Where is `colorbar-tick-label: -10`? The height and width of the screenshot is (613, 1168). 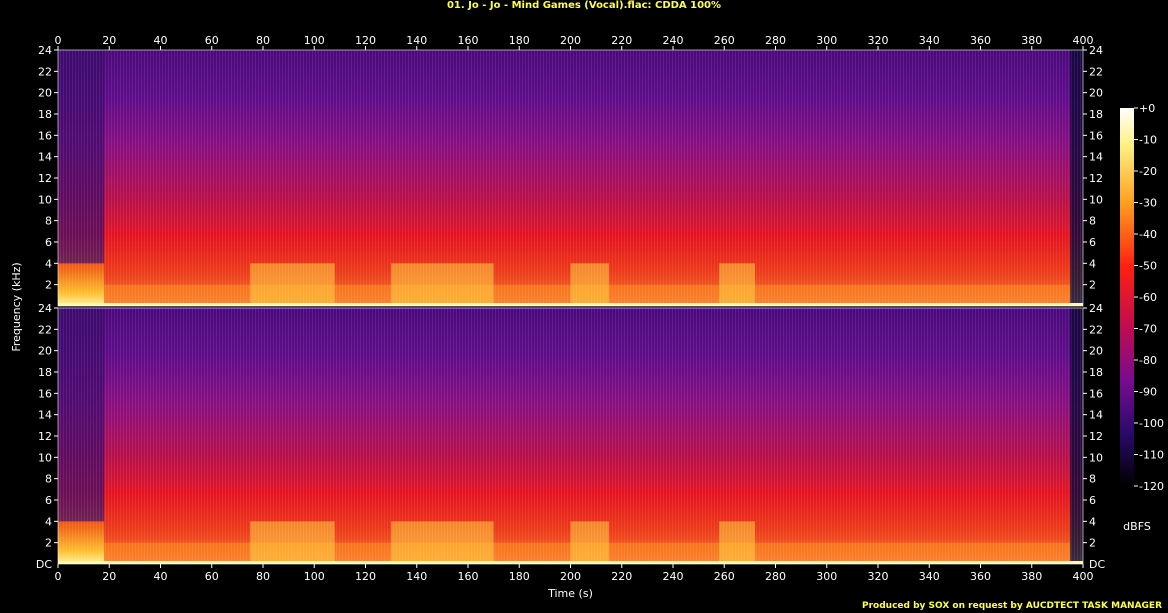
colorbar-tick-label: -10 is located at coordinates (1148, 140).